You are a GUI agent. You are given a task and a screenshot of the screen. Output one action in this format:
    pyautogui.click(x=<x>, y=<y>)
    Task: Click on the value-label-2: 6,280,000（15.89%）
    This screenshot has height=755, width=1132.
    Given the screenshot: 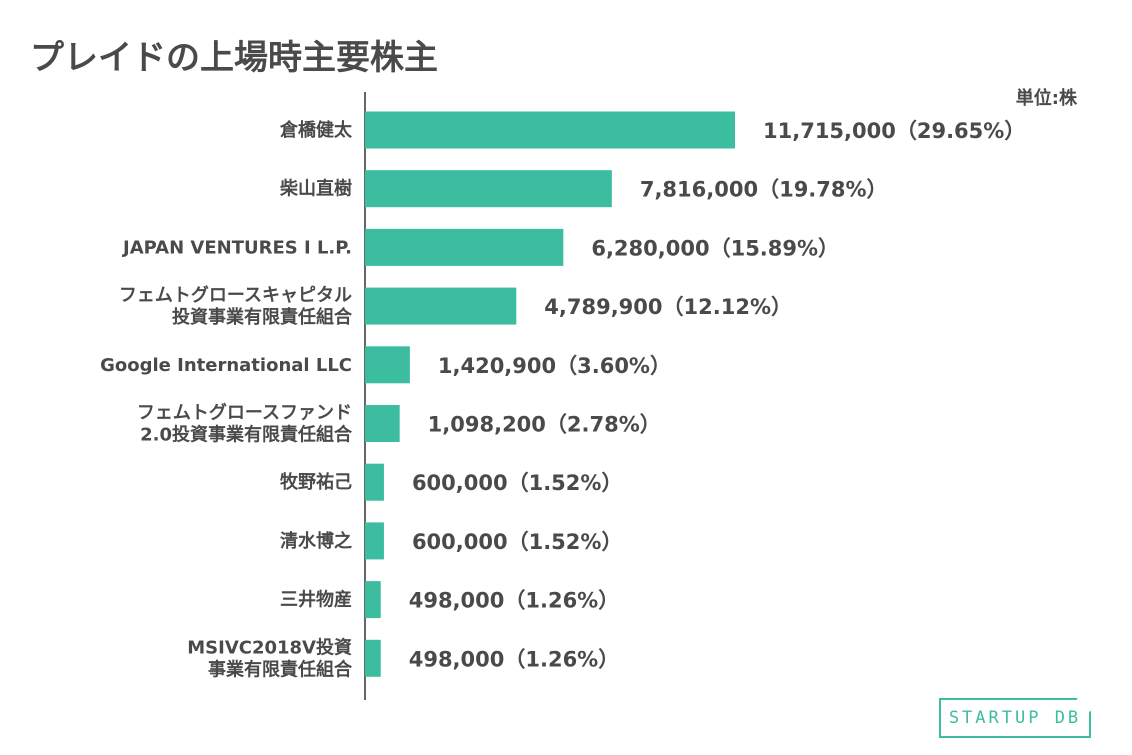 What is the action you would take?
    pyautogui.click(x=715, y=248)
    